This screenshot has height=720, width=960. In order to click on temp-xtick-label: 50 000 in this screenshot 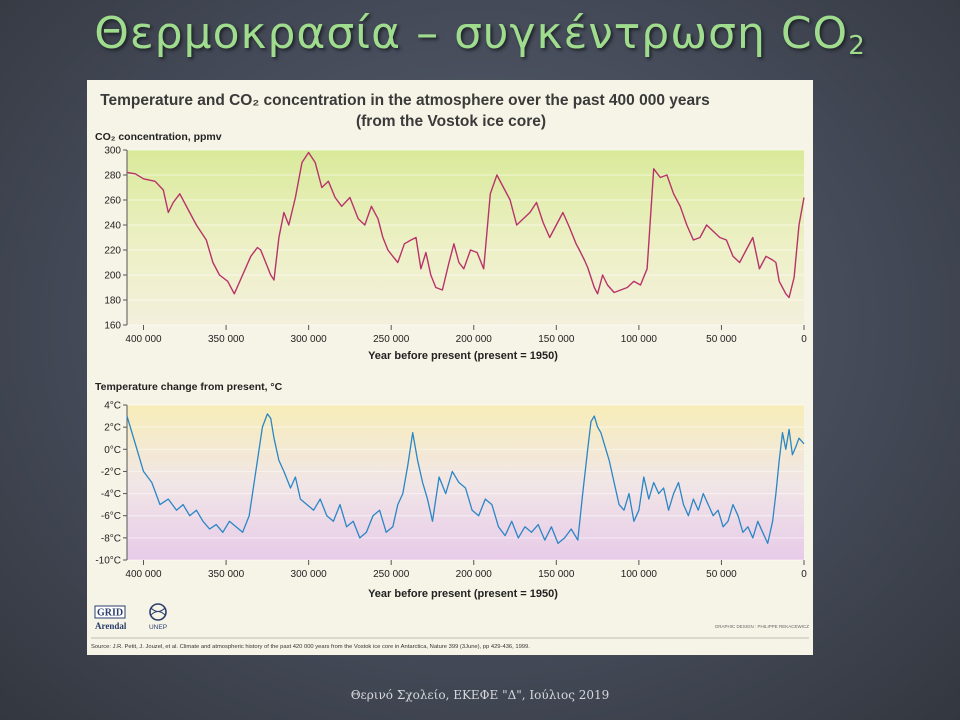, I will do `click(721, 574)`.